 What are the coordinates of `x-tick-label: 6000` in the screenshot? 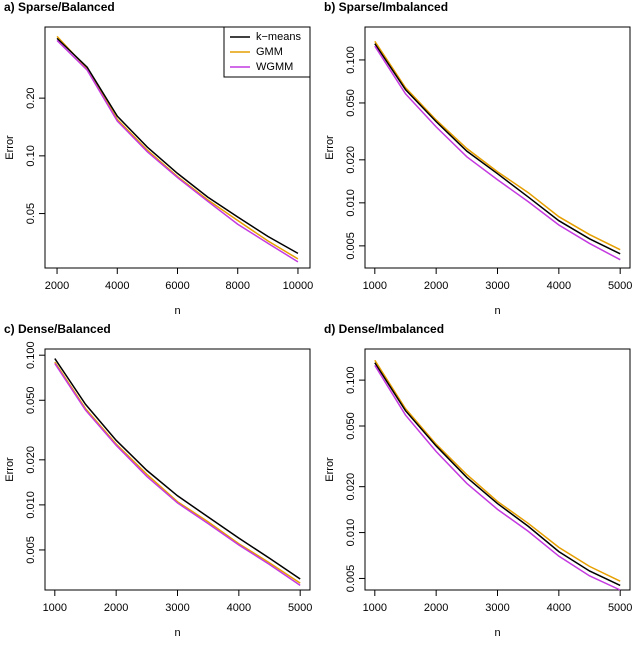 It's located at (177, 286).